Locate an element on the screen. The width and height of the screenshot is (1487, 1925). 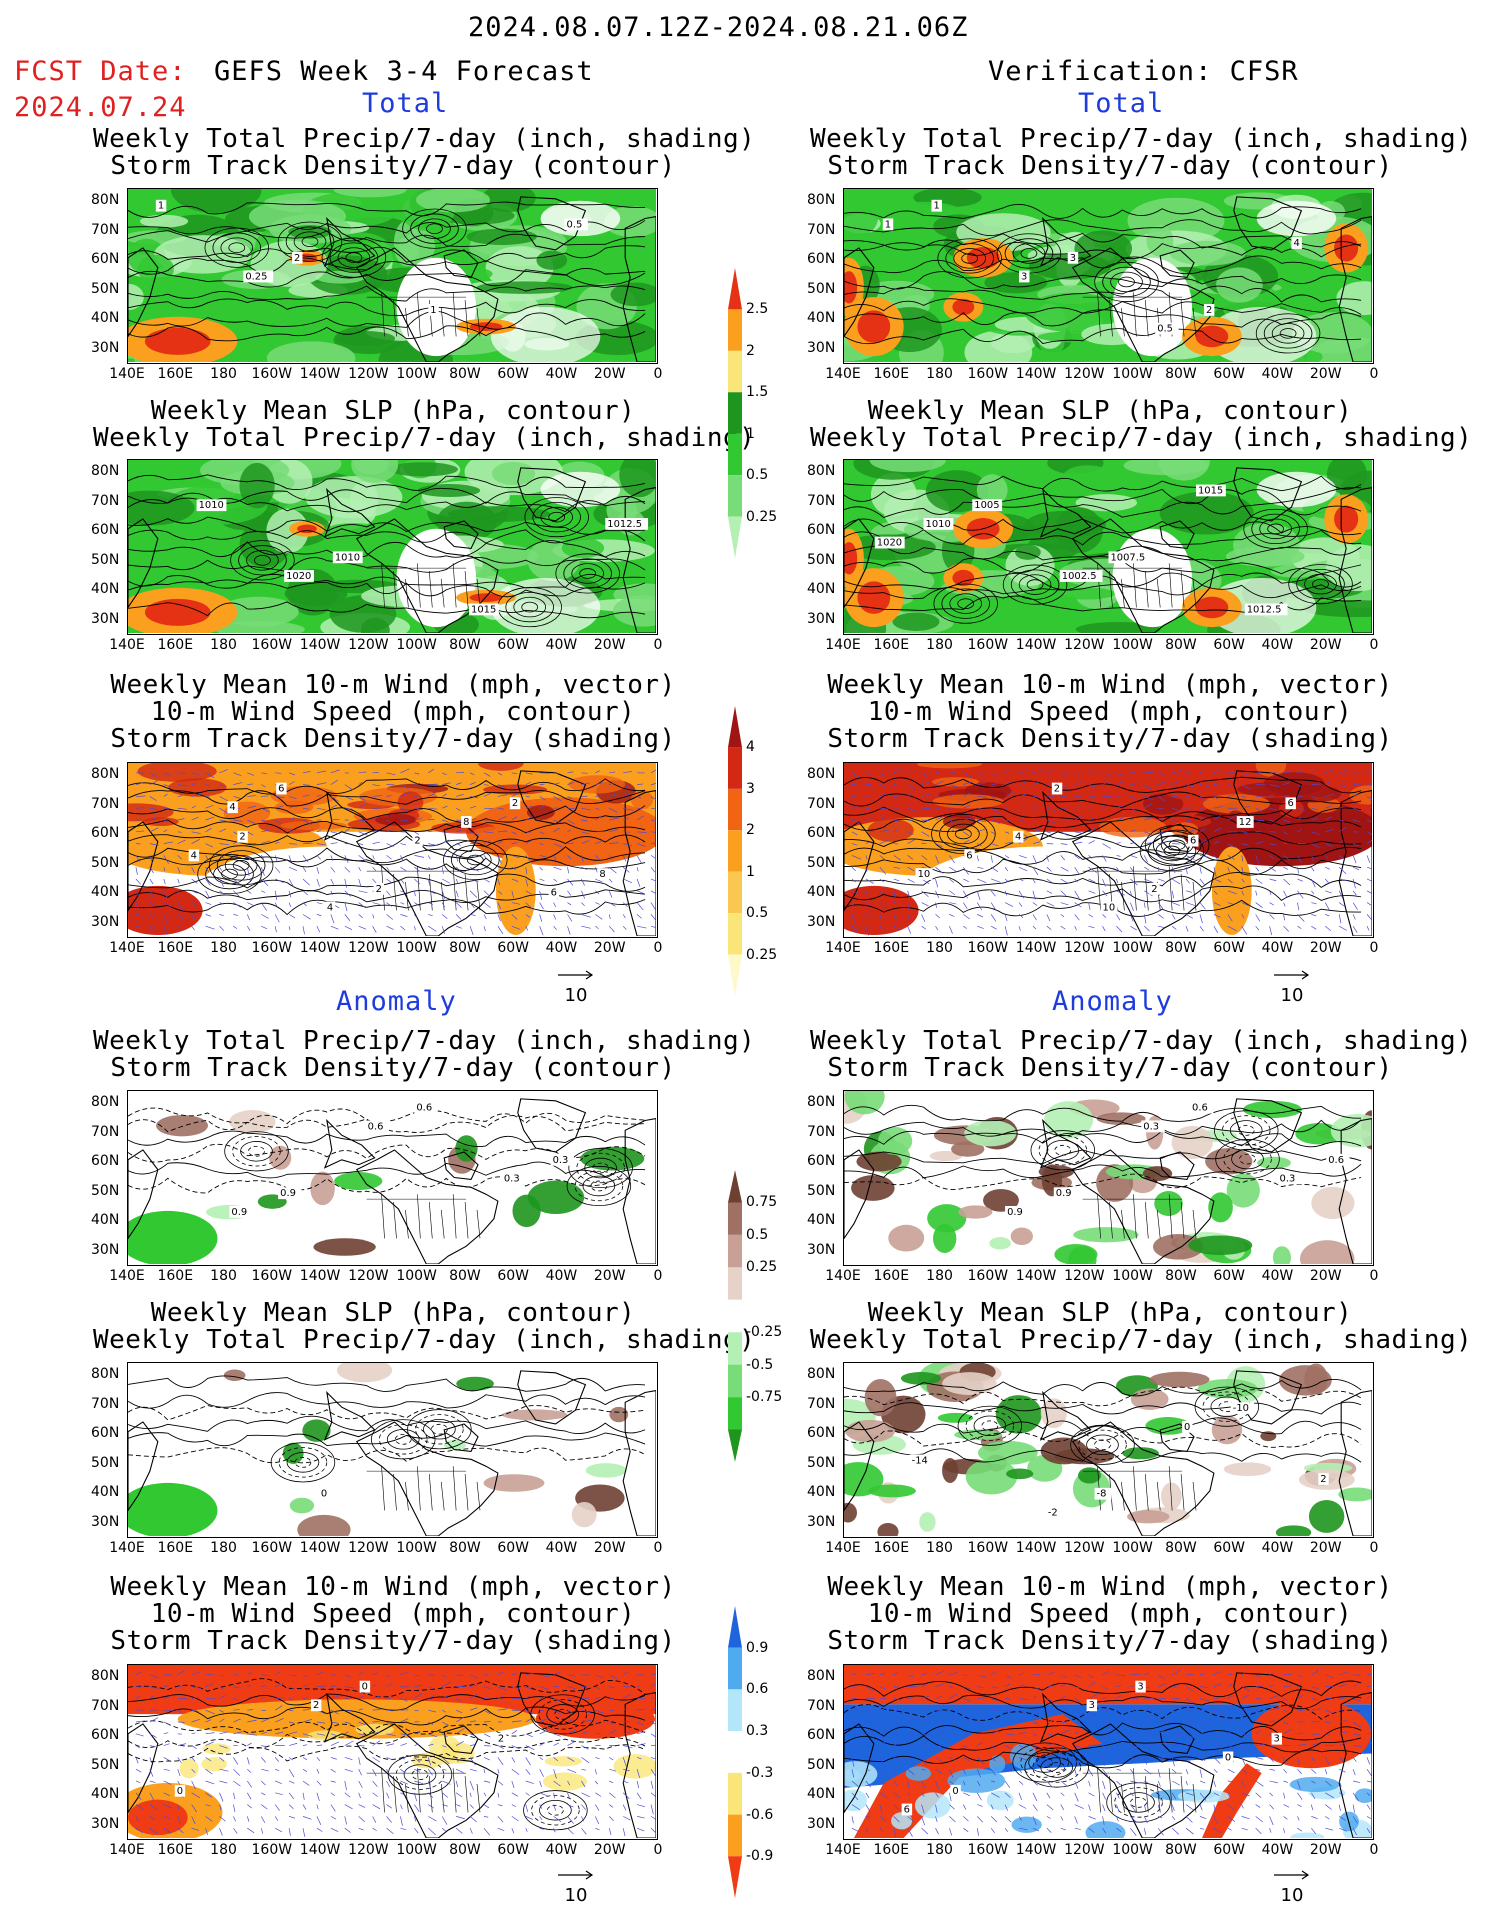
colorbar-label: -0.3 is located at coordinates (760, 1772).